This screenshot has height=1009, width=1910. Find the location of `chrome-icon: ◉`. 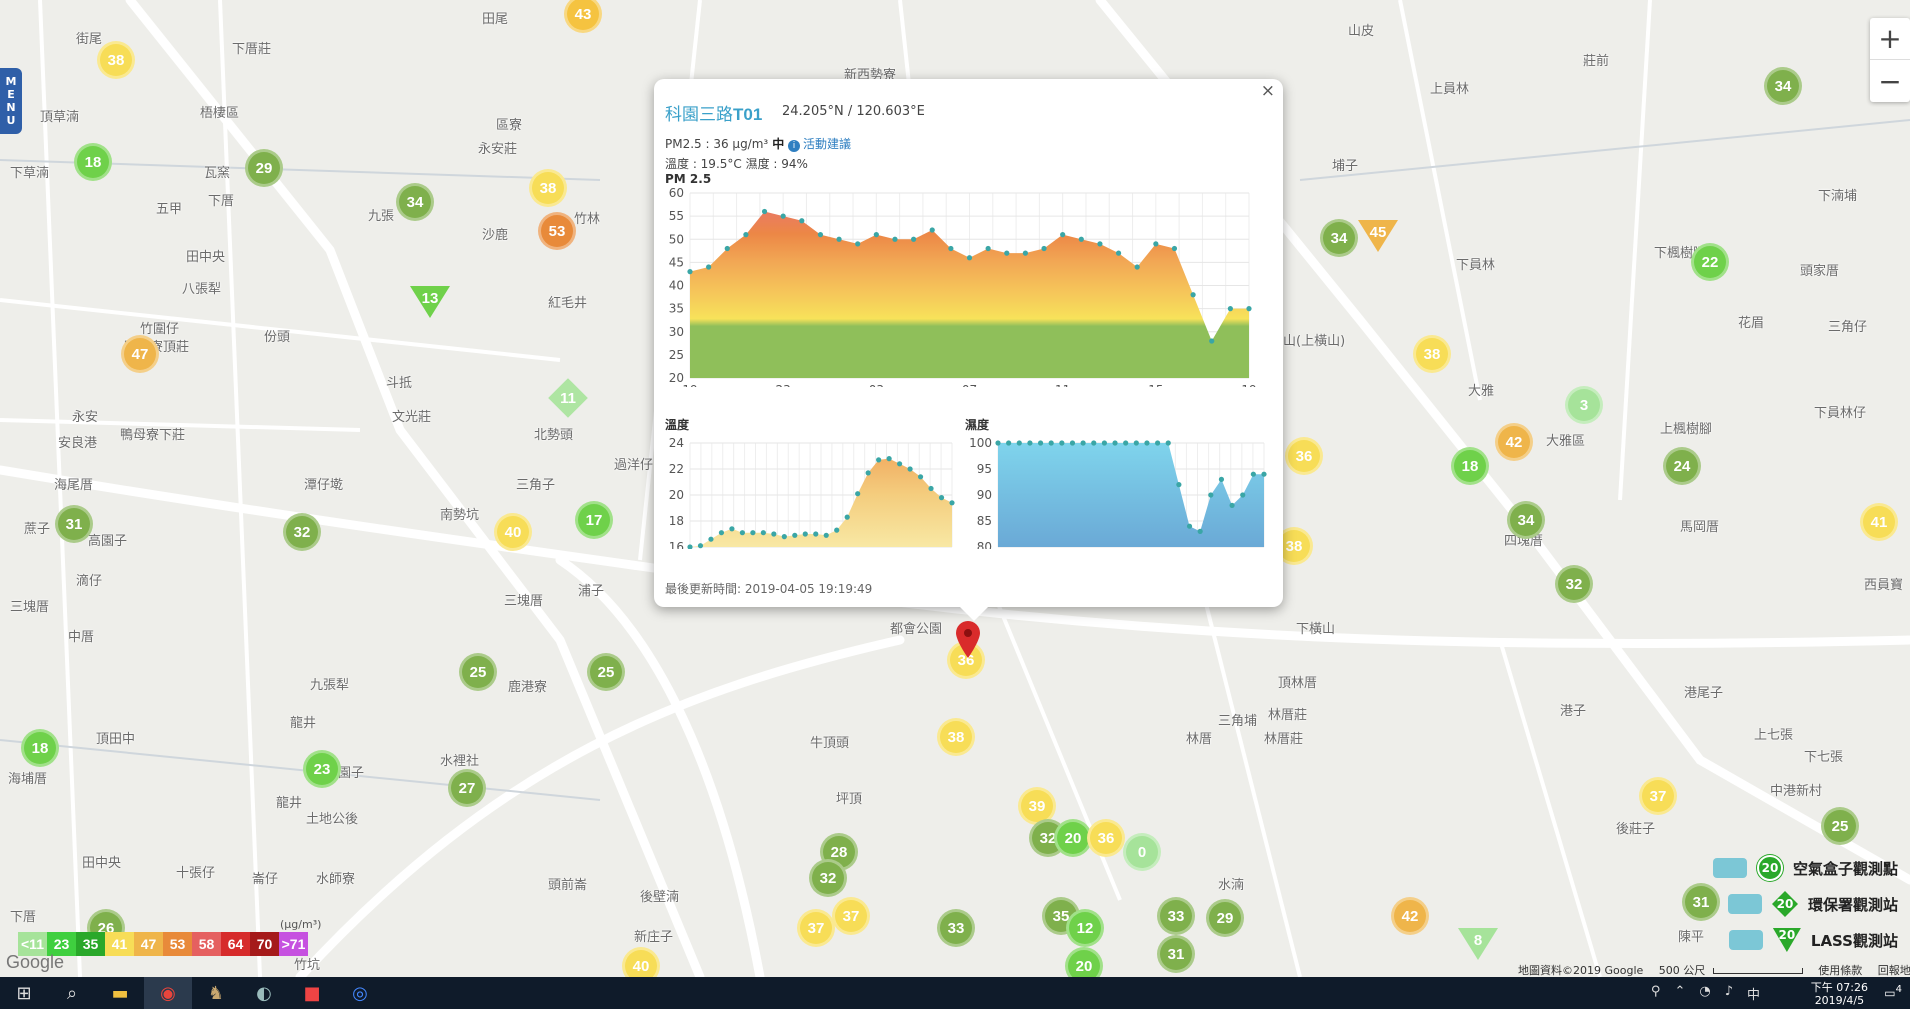

chrome-icon: ◉ is located at coordinates (168, 993).